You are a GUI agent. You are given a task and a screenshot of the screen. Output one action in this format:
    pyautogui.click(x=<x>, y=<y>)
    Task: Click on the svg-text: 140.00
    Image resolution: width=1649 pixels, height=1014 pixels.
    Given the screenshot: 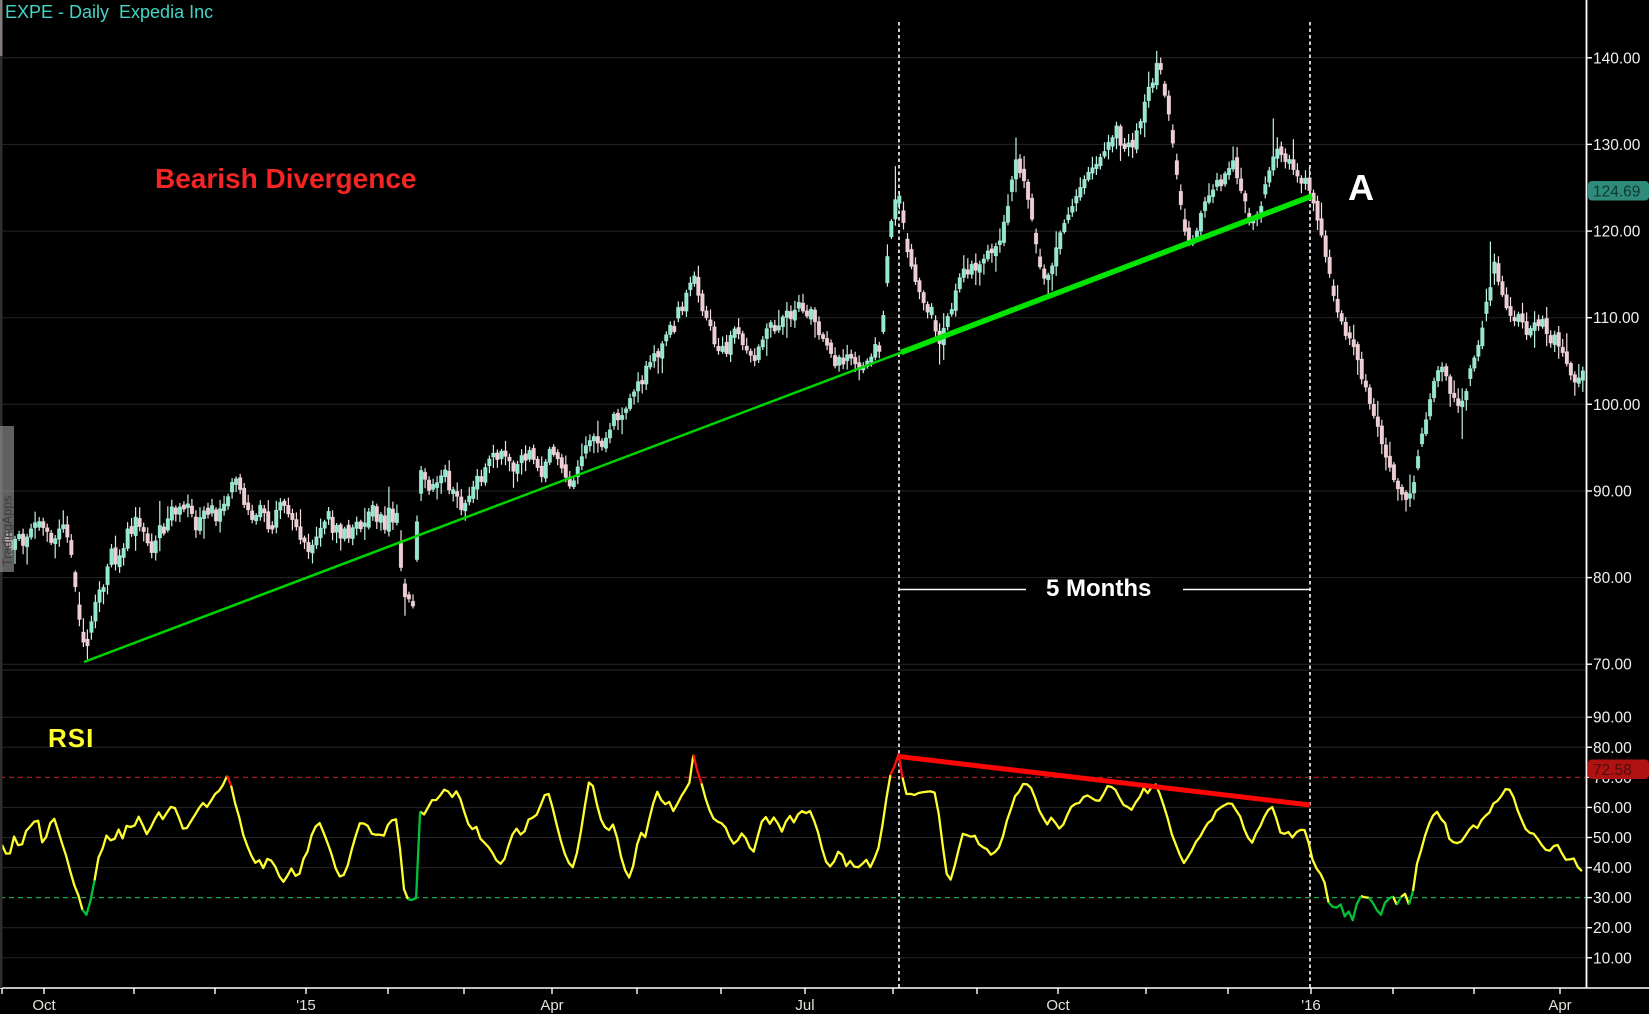 What is the action you would take?
    pyautogui.click(x=1617, y=58)
    